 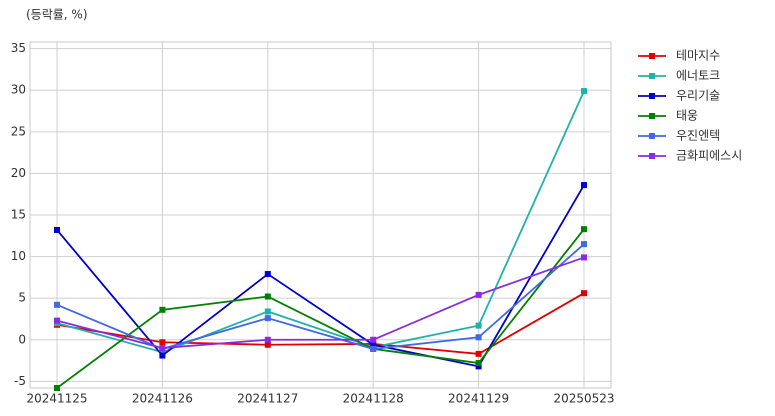 What do you see at coordinates (698, 96) in the screenshot?
I see `legend-label: 우리기술` at bounding box center [698, 96].